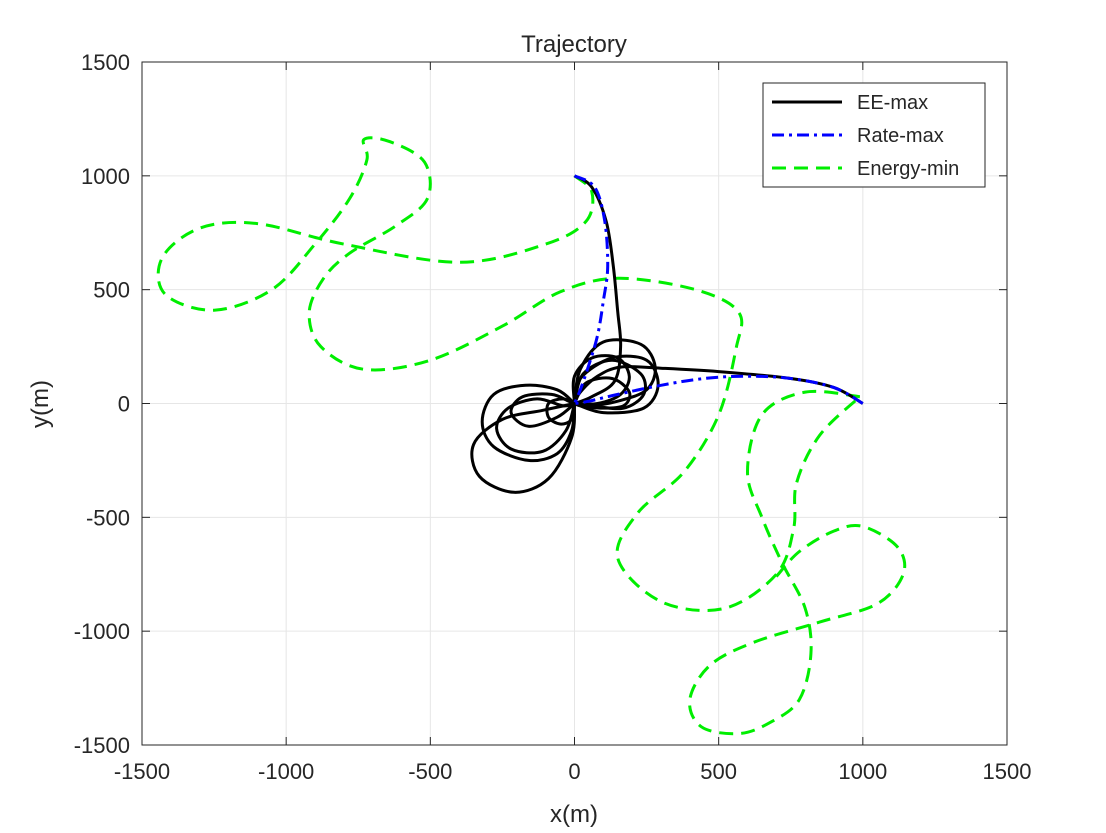 The width and height of the screenshot is (1106, 833). Describe the element at coordinates (1007, 771) in the screenshot. I see `x-tick-label: 1500` at that location.